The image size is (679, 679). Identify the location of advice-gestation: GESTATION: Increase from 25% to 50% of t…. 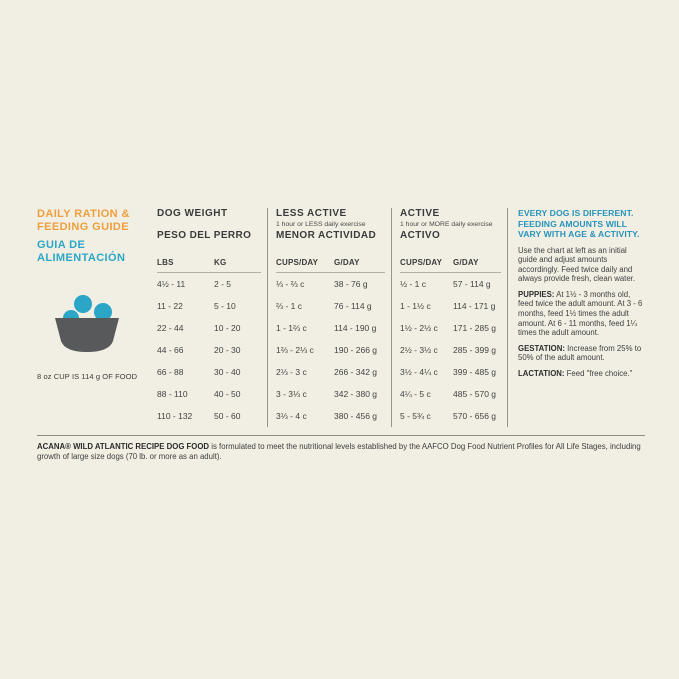
(581, 353).